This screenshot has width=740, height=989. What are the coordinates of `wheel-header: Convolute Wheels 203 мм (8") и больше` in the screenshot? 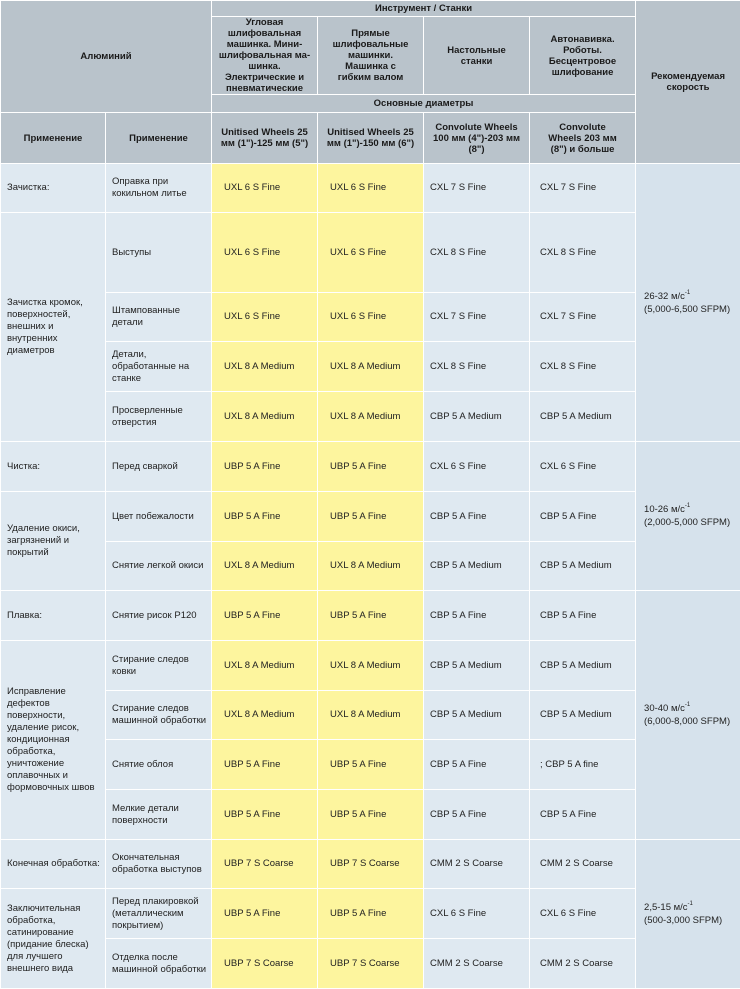 It's located at (583, 138).